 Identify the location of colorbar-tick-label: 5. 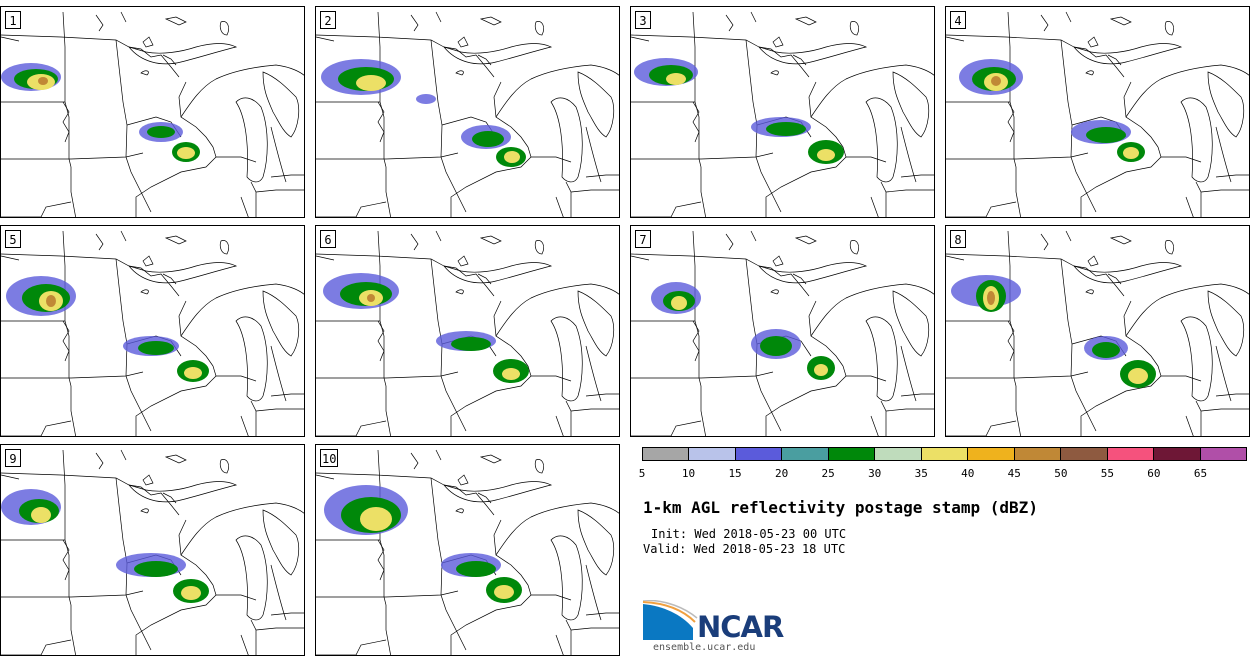
(642, 473).